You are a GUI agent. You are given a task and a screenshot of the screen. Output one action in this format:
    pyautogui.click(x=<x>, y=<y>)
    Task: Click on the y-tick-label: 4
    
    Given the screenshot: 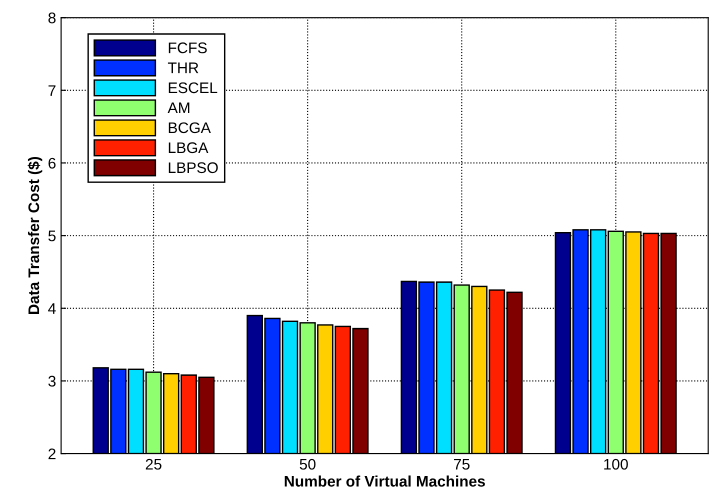 What is the action you would take?
    pyautogui.click(x=52, y=308)
    